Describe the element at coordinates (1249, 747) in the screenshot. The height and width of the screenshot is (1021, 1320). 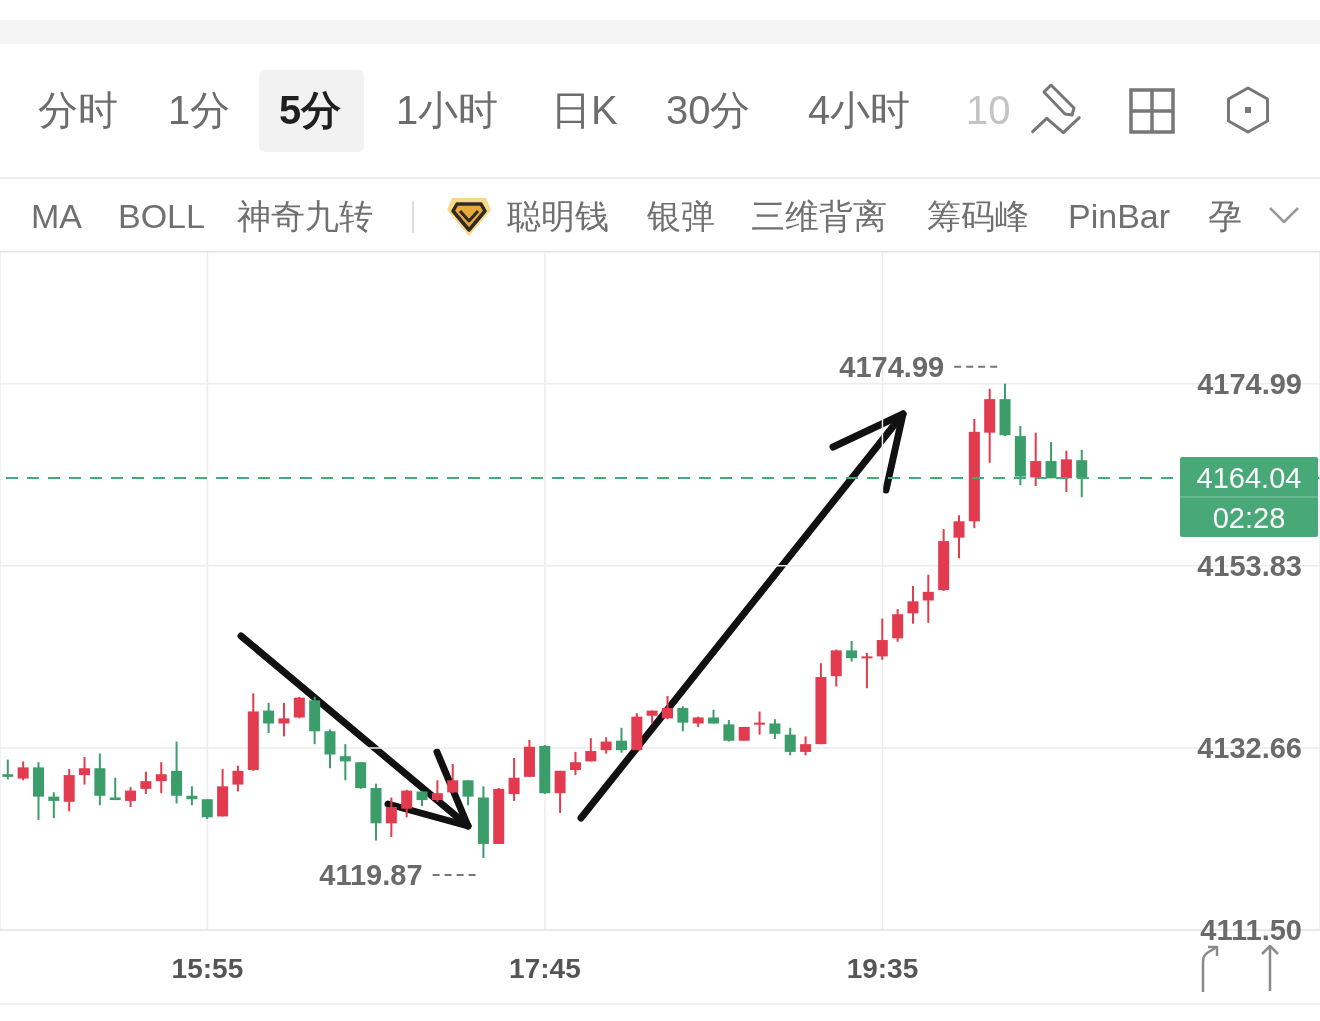
I see `y-tick-label: 4132.66` at that location.